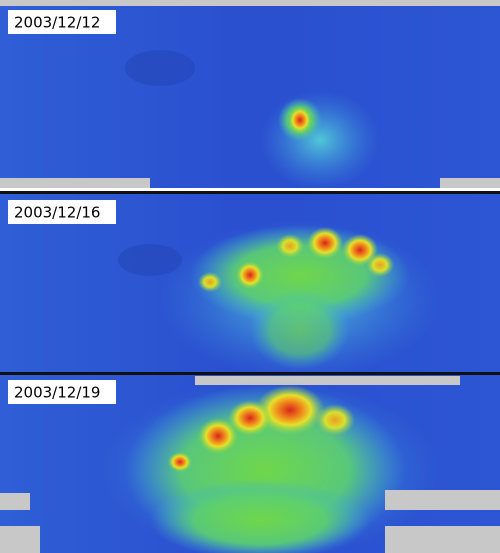 This screenshot has height=553, width=500. What do you see at coordinates (57, 23) in the screenshot?
I see `date-label: 2003/12/12` at bounding box center [57, 23].